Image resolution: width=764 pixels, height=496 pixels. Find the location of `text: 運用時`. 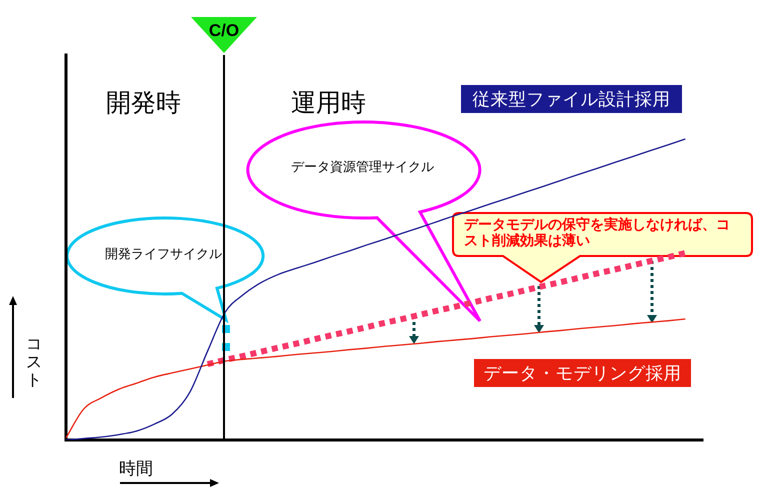

text: 運用時 is located at coordinates (328, 102).